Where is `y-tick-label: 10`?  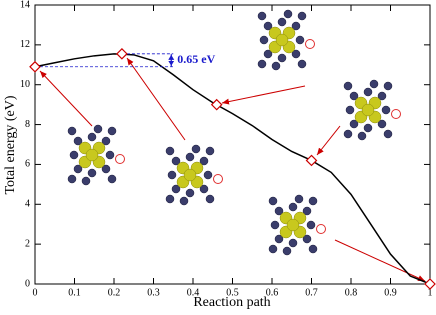
y-tick-label: 10 is located at coordinates (25, 84).